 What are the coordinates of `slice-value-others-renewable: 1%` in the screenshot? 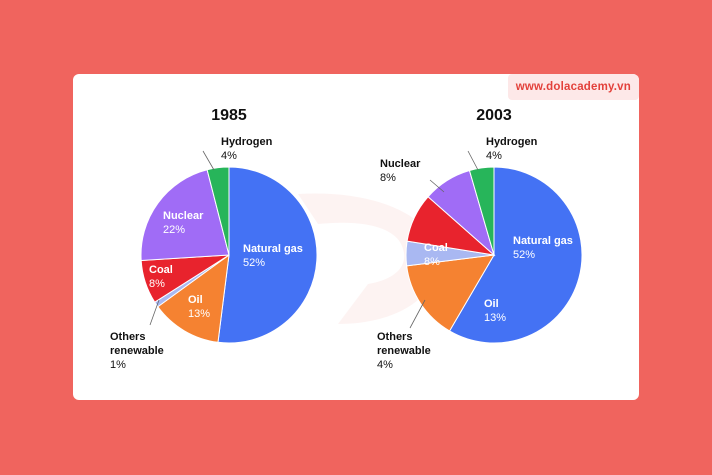 It's located at (118, 365).